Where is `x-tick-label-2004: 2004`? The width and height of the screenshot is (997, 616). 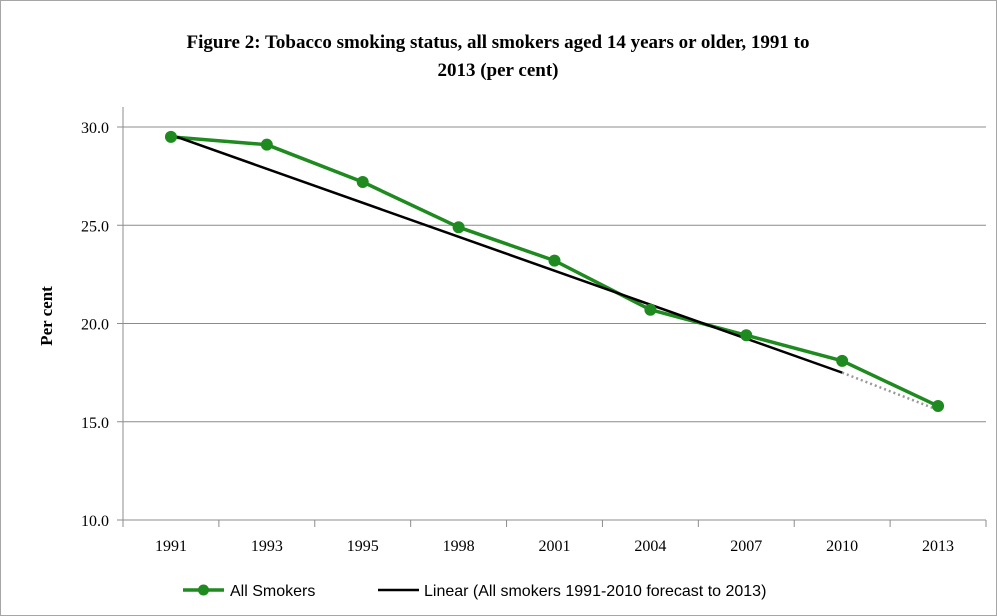
x-tick-label-2004: 2004 is located at coordinates (650, 546).